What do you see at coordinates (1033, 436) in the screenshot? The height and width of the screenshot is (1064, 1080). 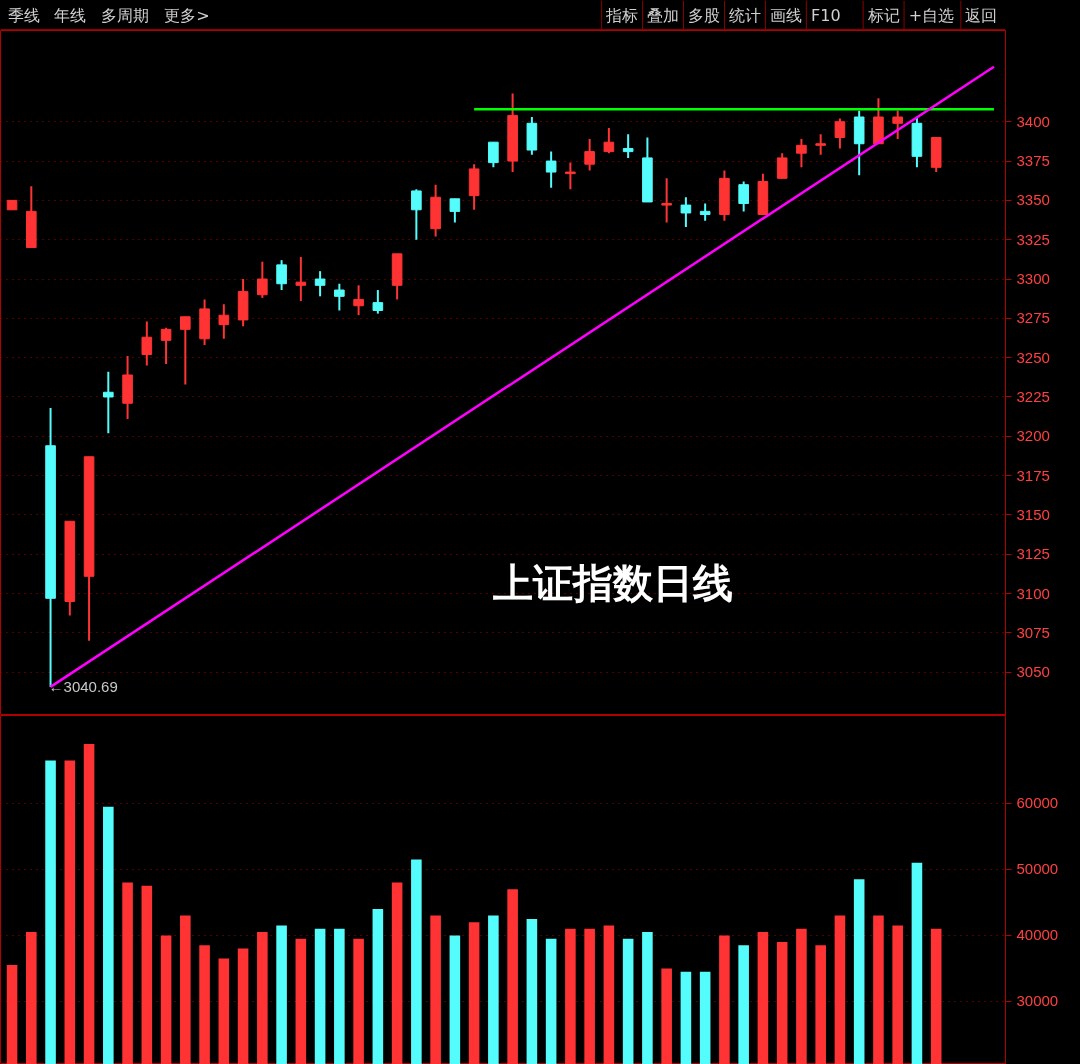 I see `y-tick-label: 3200` at bounding box center [1033, 436].